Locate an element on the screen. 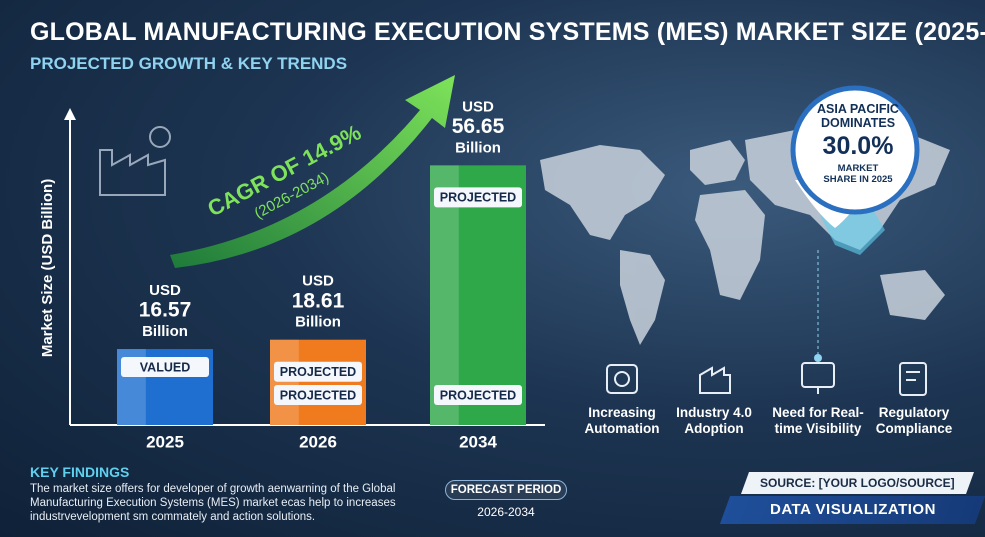 The image size is (985, 537). forecast-label: FORECAST PERIOD is located at coordinates (506, 490).